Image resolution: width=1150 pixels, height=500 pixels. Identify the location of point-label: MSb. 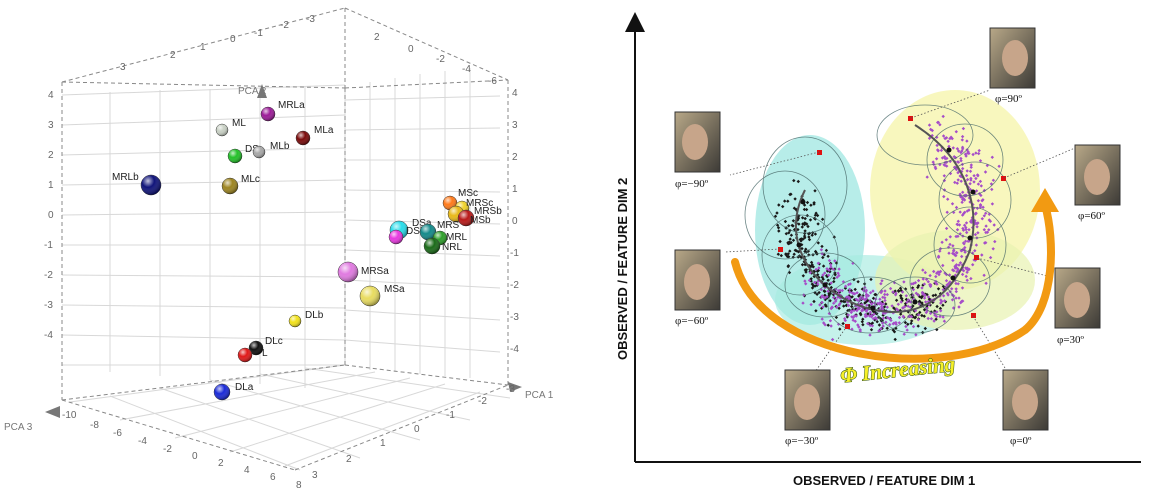
(480, 220).